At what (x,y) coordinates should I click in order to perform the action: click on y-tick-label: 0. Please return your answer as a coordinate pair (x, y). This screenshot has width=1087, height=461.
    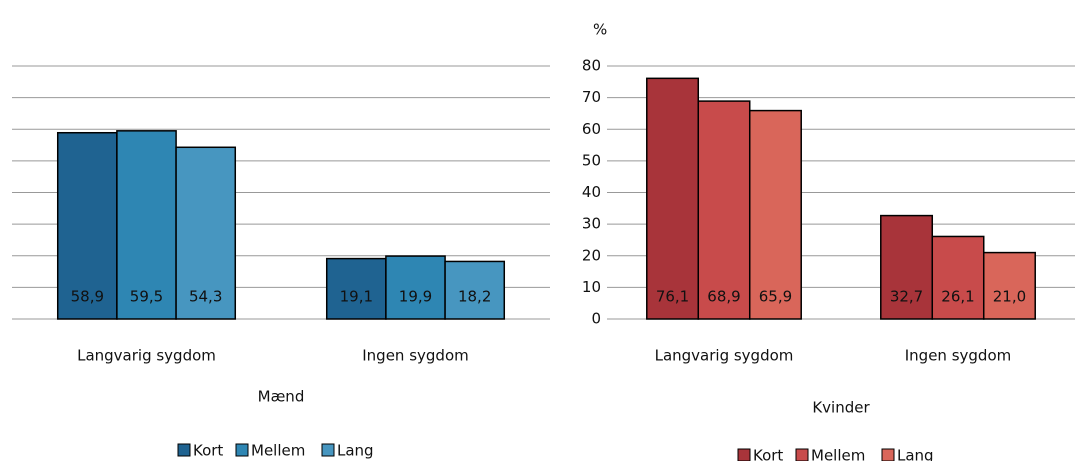
    Looking at the image, I should click on (596, 319).